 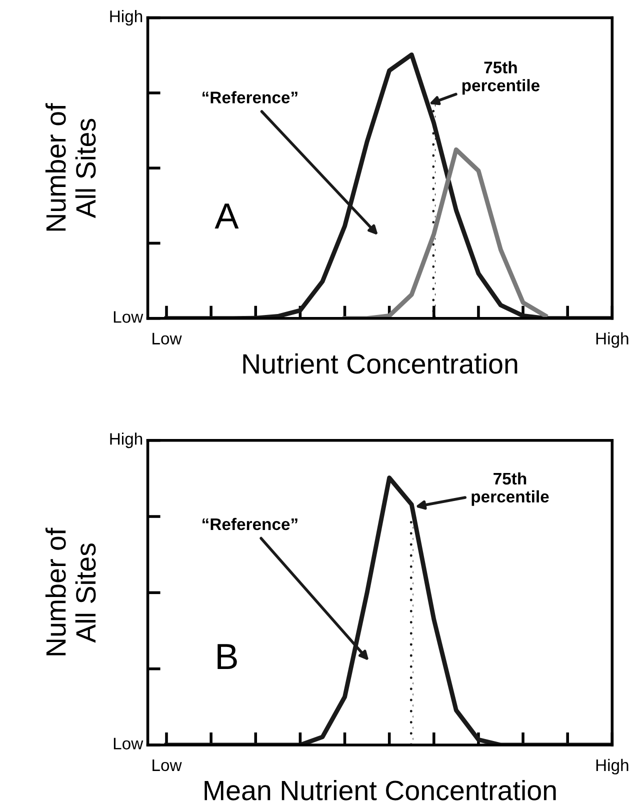 I want to click on annotation: B, so click(x=227, y=657).